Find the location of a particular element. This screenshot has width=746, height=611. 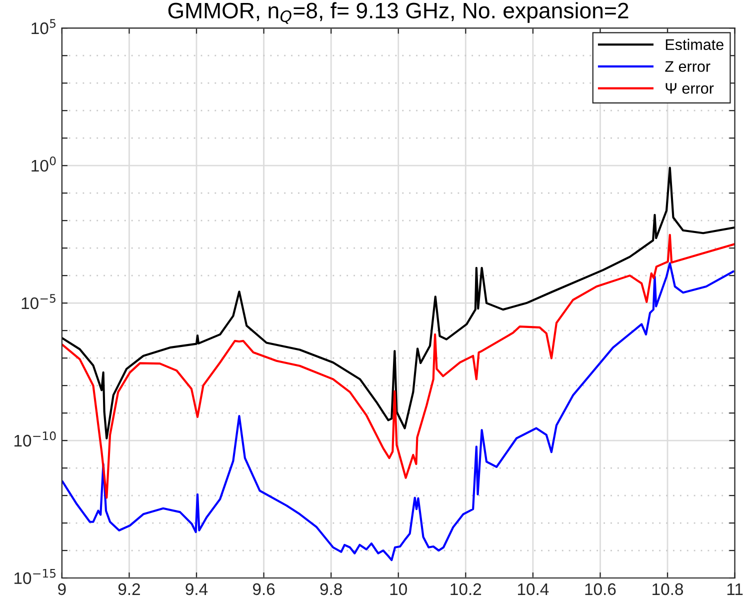

x-tick-label: 10.4 is located at coordinates (533, 589).